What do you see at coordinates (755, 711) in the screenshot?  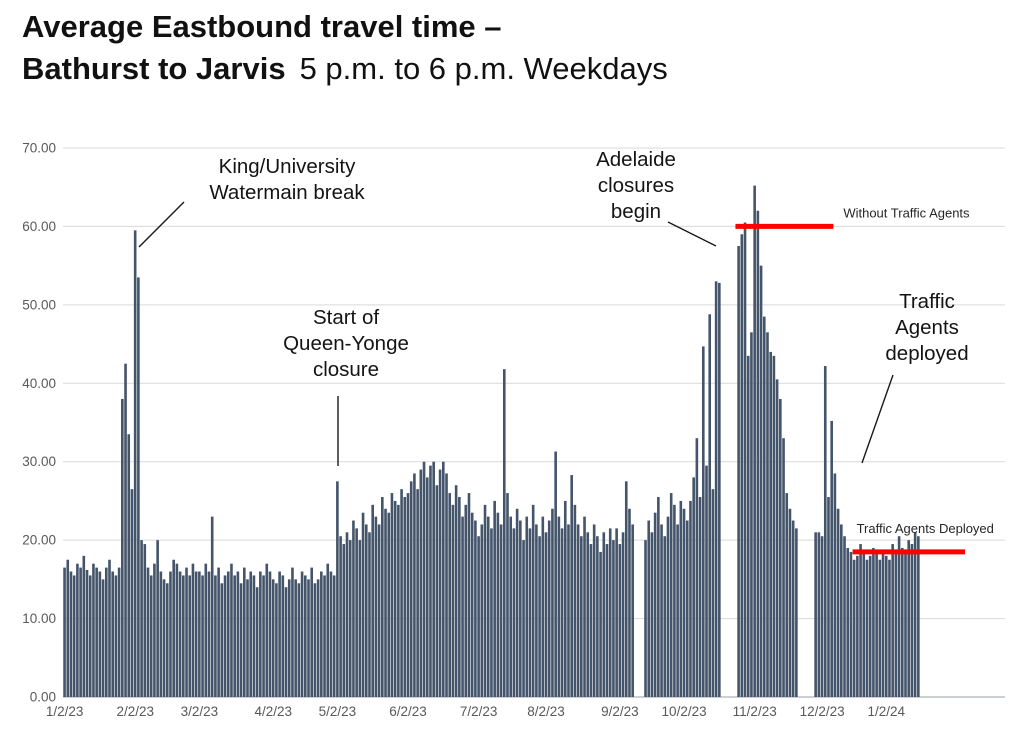 I see `x-axis-tick-label: 11/2/23` at bounding box center [755, 711].